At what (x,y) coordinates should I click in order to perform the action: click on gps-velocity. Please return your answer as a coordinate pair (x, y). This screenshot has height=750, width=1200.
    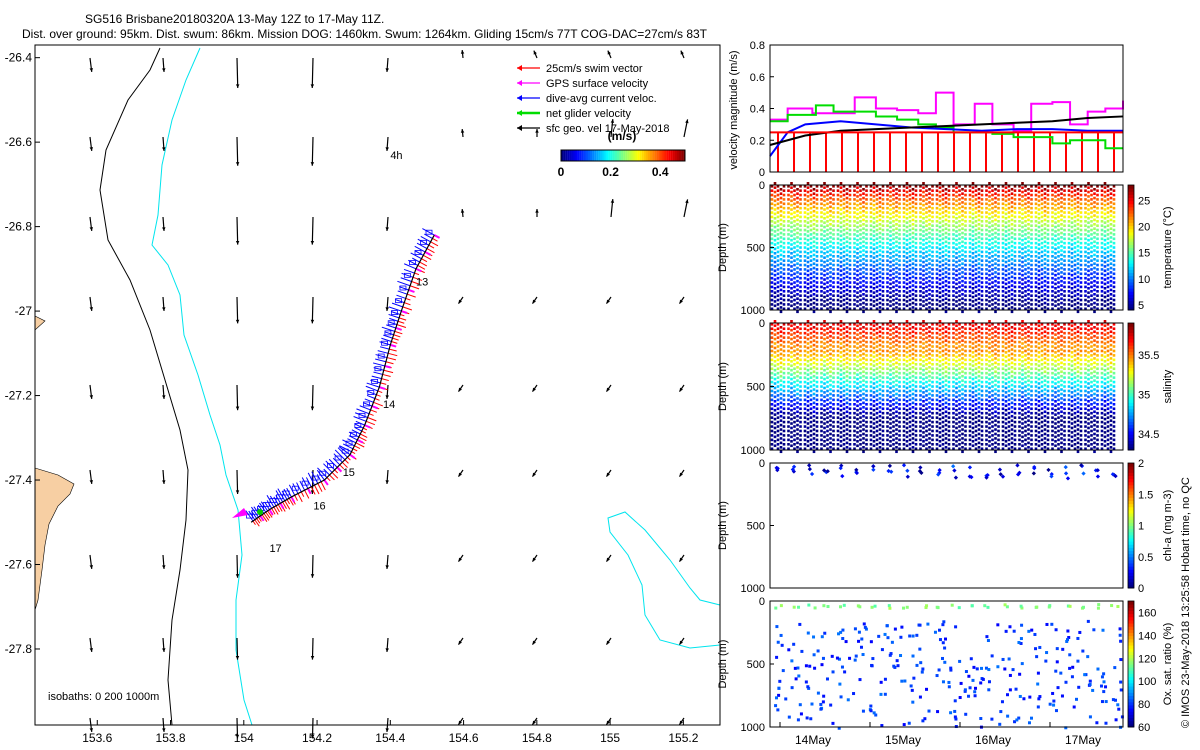
    Looking at the image, I should click on (271, 512).